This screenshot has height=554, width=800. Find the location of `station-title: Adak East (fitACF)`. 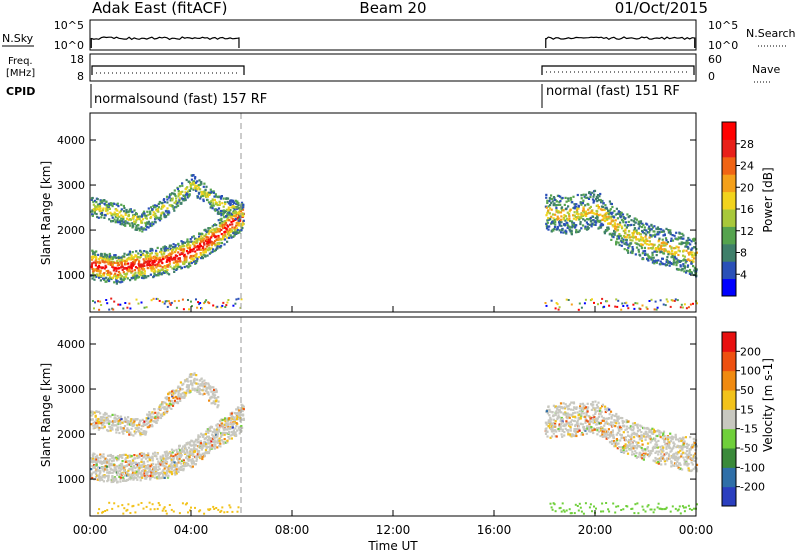

station-title: Adak East (fitACF) is located at coordinates (159, 8).